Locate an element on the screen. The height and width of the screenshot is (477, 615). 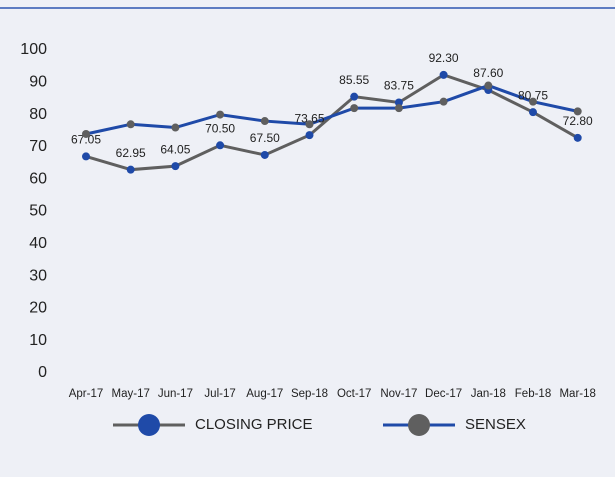
legend-label: CLOSING PRICE is located at coordinates (254, 424).